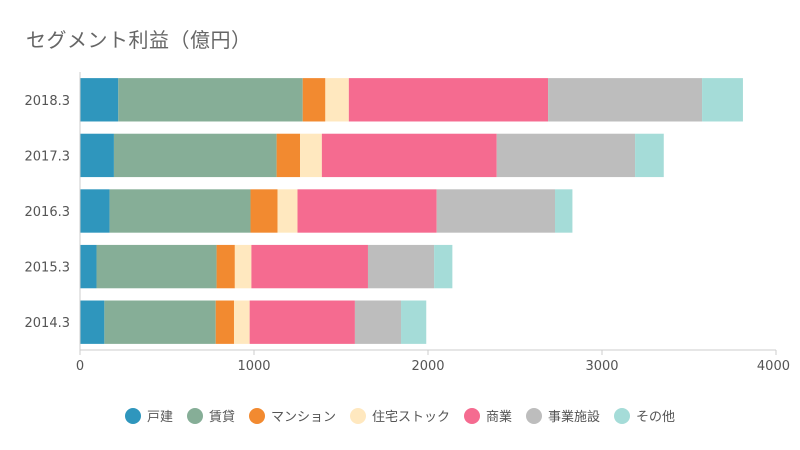 The width and height of the screenshot is (800, 450). Describe the element at coordinates (48, 323) in the screenshot. I see `y-tick-label: 2014.3` at that location.